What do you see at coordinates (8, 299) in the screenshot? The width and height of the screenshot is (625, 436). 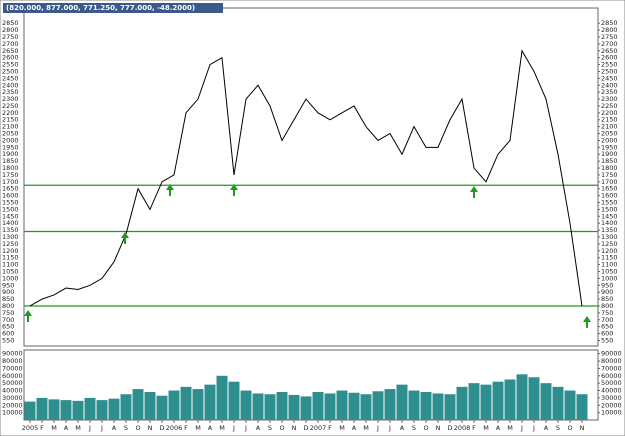 I see `y-tick-label: 850` at bounding box center [8, 299].